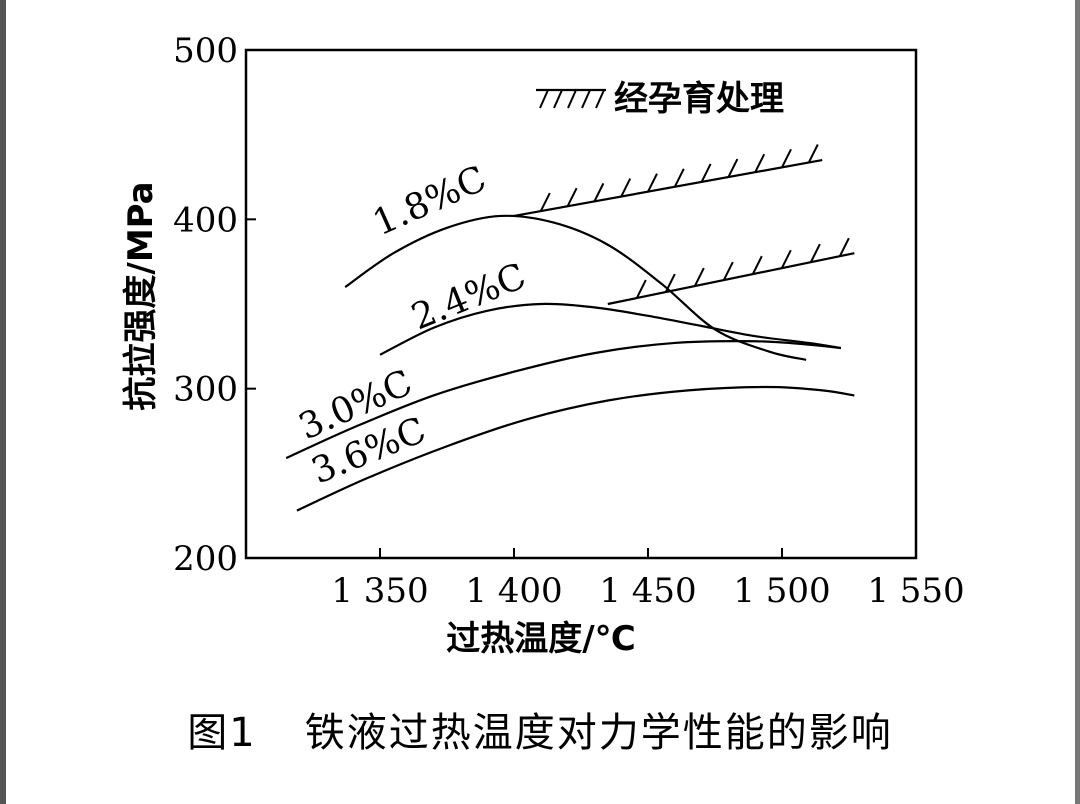 The height and width of the screenshot is (804, 1080). I want to click on legend-label: 经孕育处理, so click(699, 99).